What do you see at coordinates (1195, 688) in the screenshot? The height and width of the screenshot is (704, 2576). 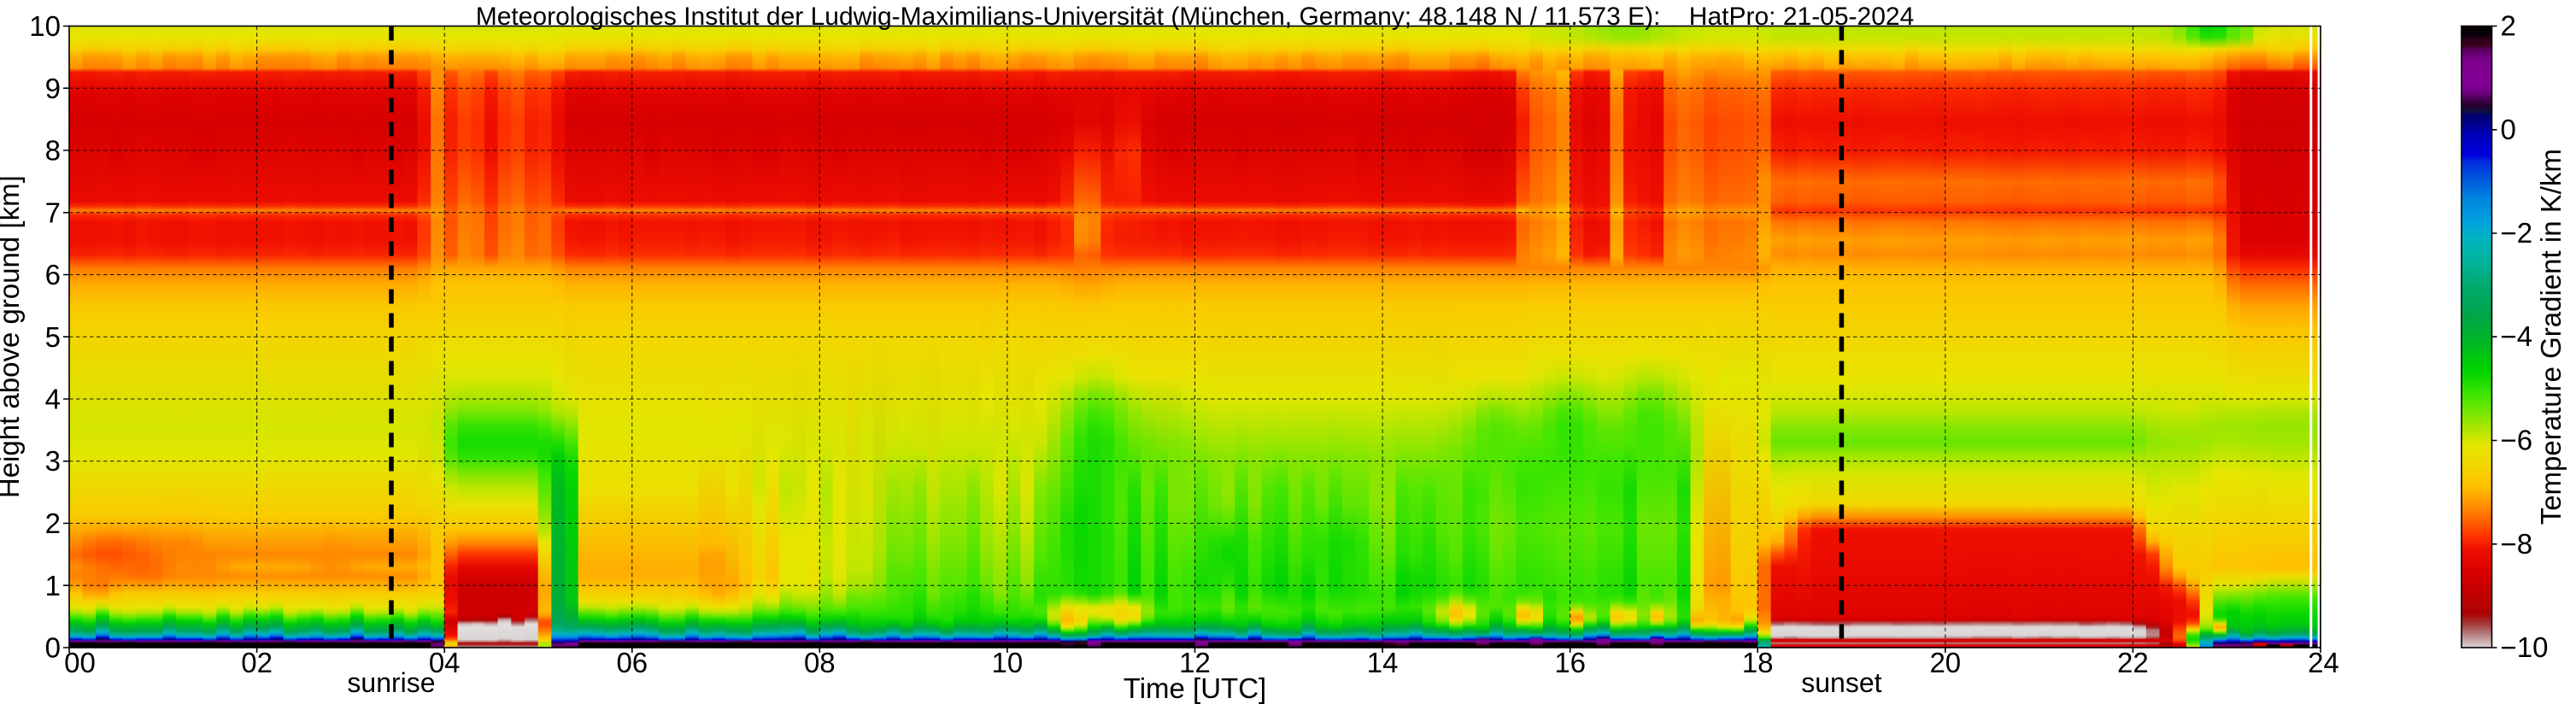 I see `svg-text: Time [UTC]` at bounding box center [1195, 688].